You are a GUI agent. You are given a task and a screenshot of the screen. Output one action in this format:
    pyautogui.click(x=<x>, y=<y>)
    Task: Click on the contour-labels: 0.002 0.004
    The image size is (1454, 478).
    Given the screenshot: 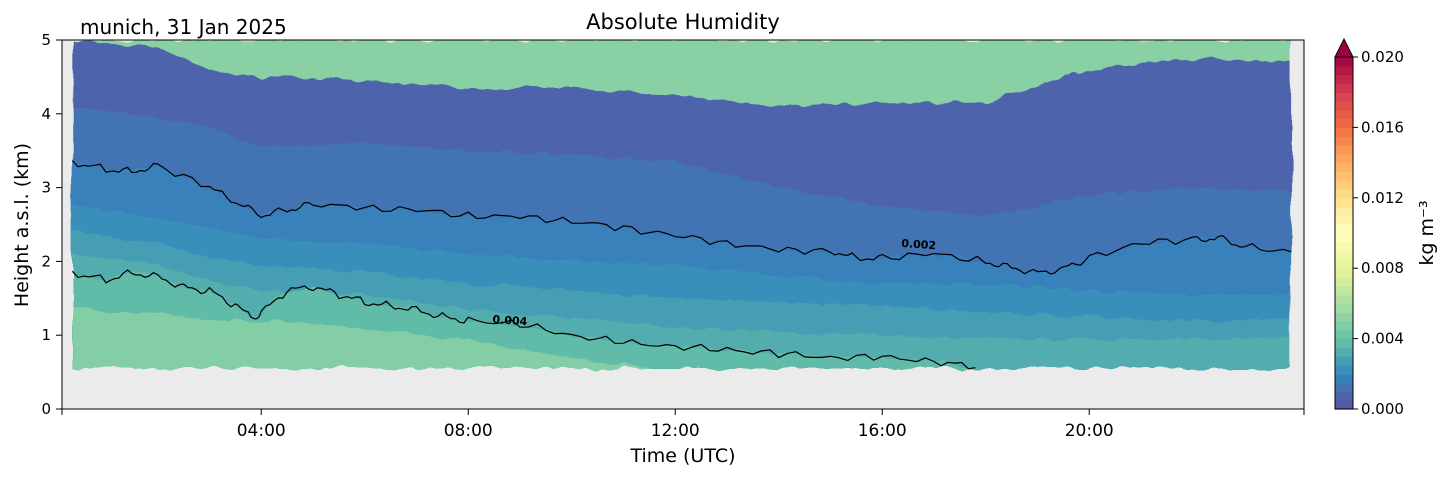 What is the action you would take?
    pyautogui.click(x=714, y=282)
    